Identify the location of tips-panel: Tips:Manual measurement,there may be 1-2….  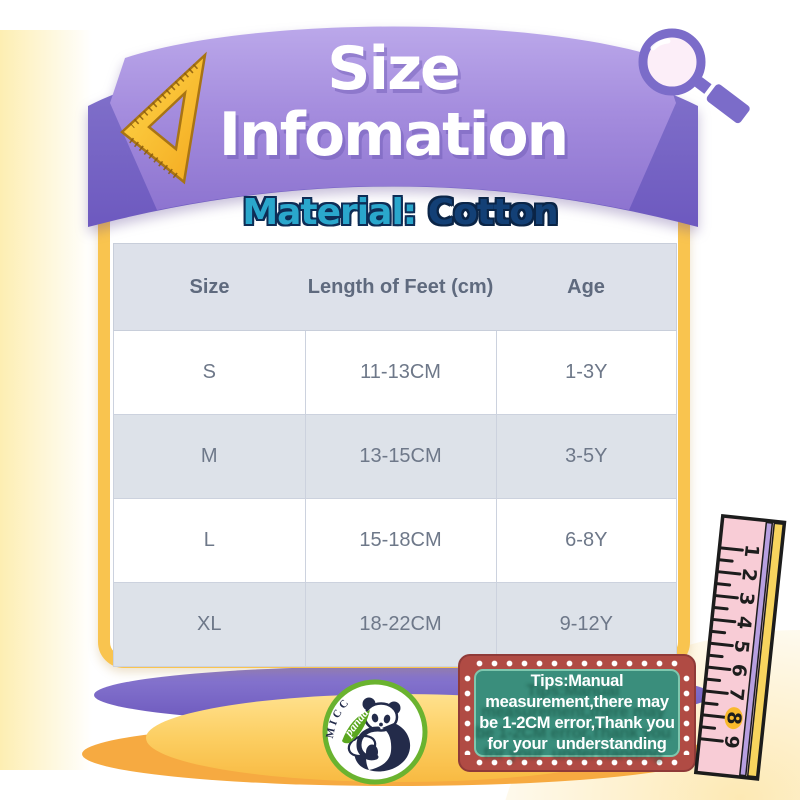
(577, 713).